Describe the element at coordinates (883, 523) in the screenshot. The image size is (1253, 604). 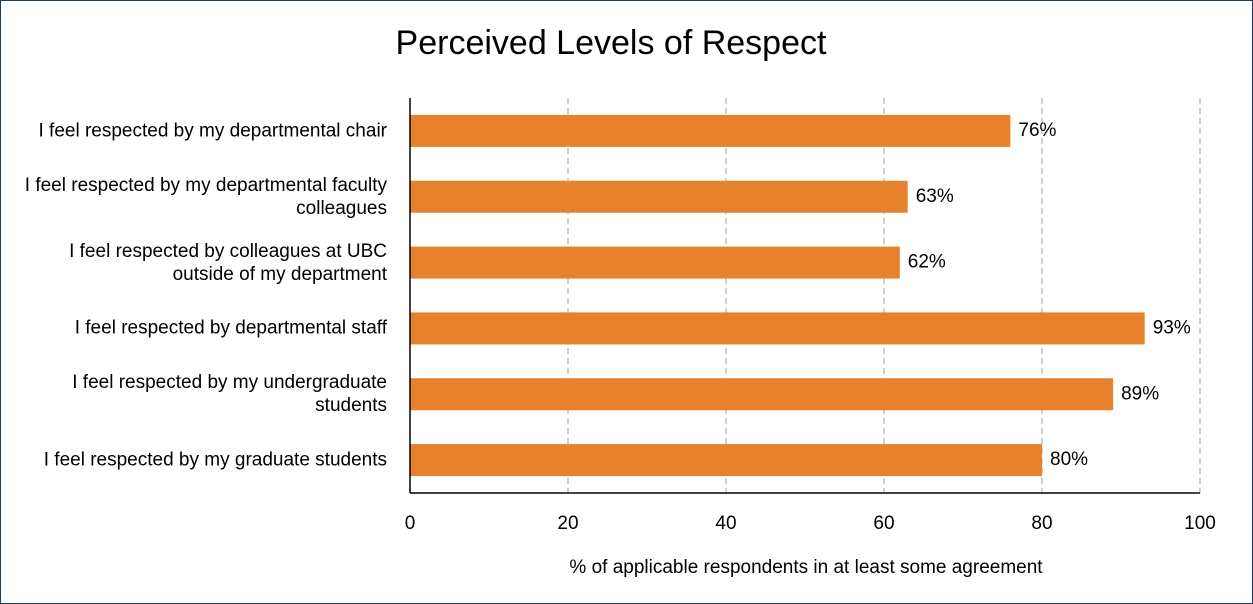
I see `x-tick-label: 60` at that location.